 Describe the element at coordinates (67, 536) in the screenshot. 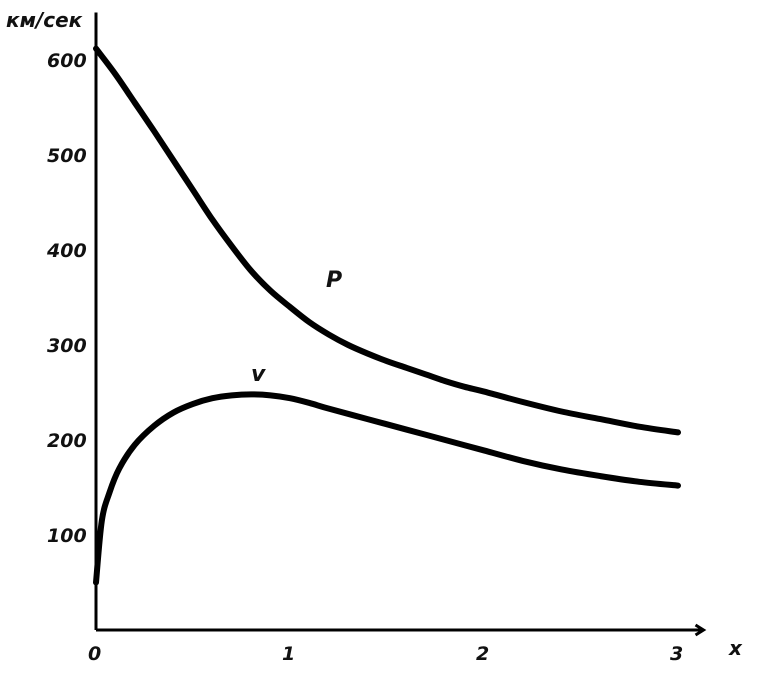

I see `y-tick-label: 100` at that location.